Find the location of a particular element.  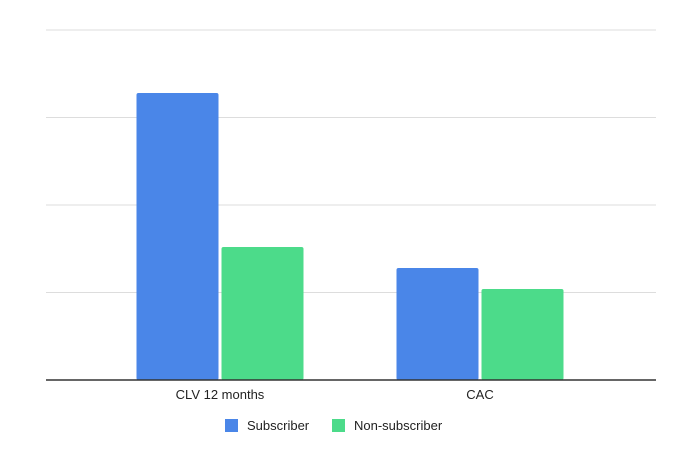

bar-non-subscriber-cac is located at coordinates (522, 334).